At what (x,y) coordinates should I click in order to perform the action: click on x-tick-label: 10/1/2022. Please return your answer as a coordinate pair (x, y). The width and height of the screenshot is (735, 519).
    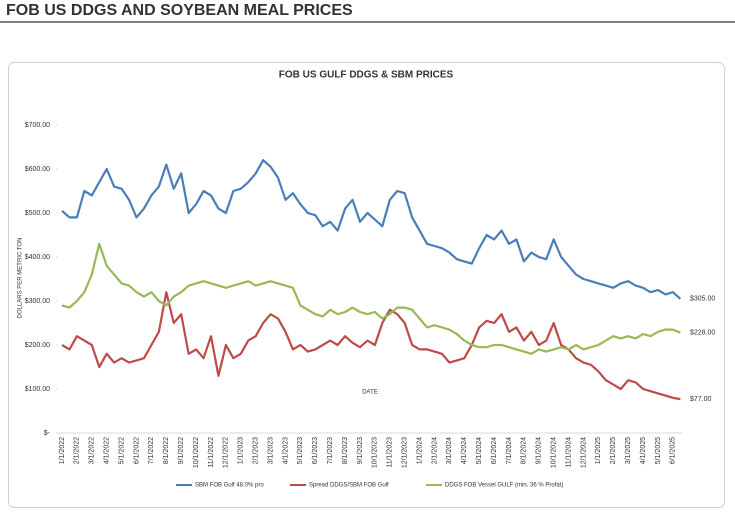
    Looking at the image, I should click on (196, 452).